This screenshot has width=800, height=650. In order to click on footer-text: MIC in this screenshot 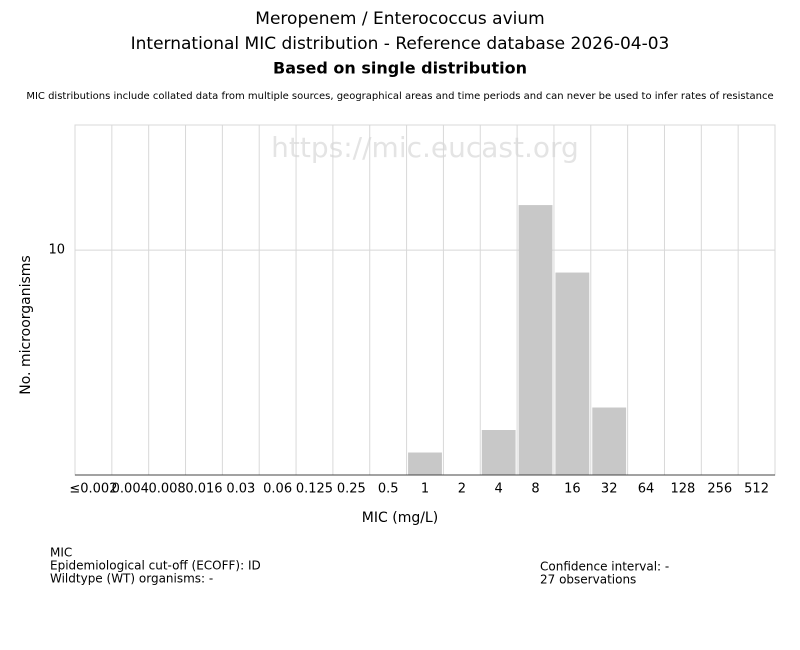, I will do `click(61, 553)`.